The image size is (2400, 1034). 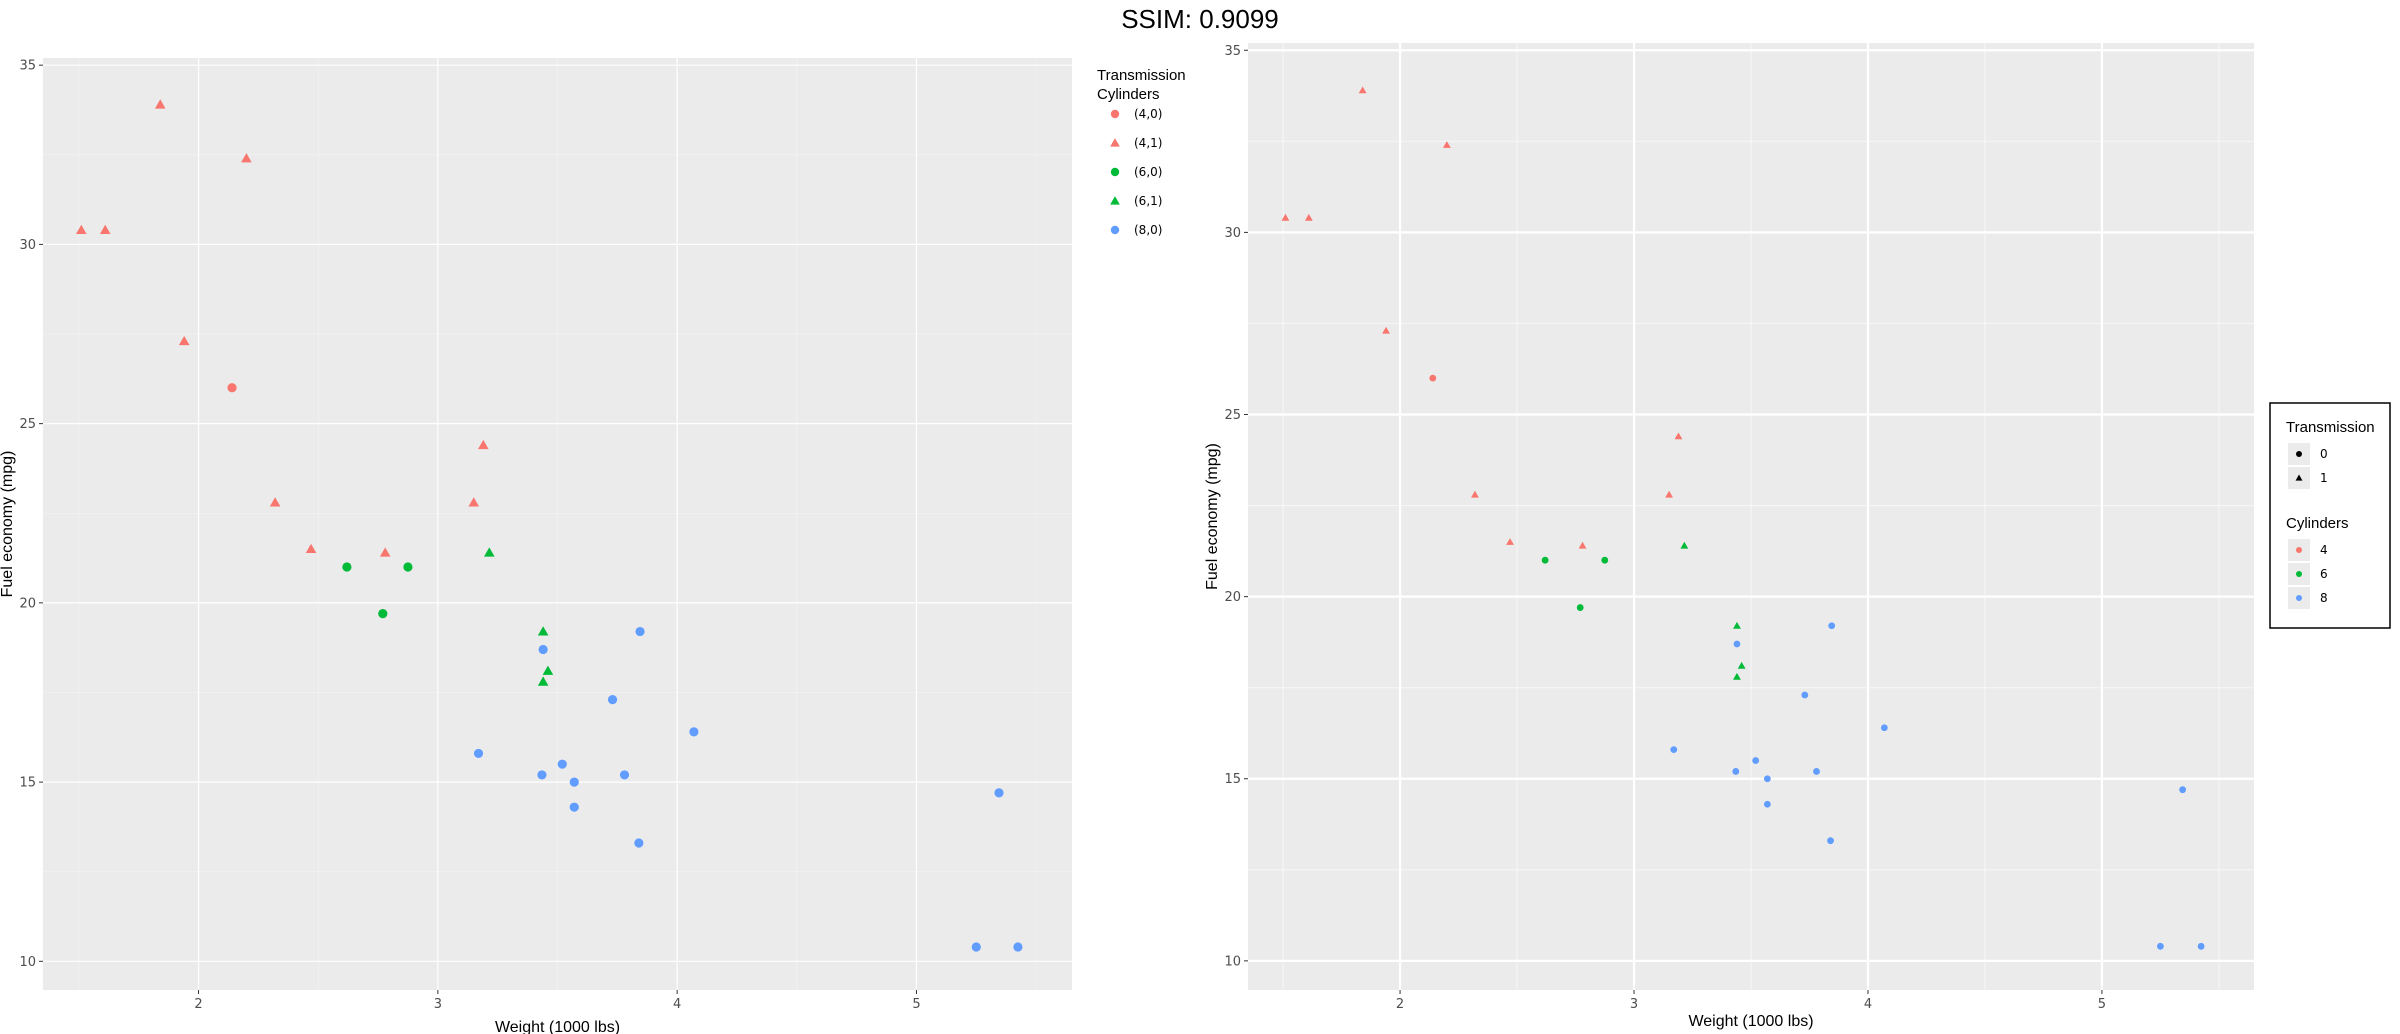 I want to click on y-tick-label: 20, so click(x=27, y=603).